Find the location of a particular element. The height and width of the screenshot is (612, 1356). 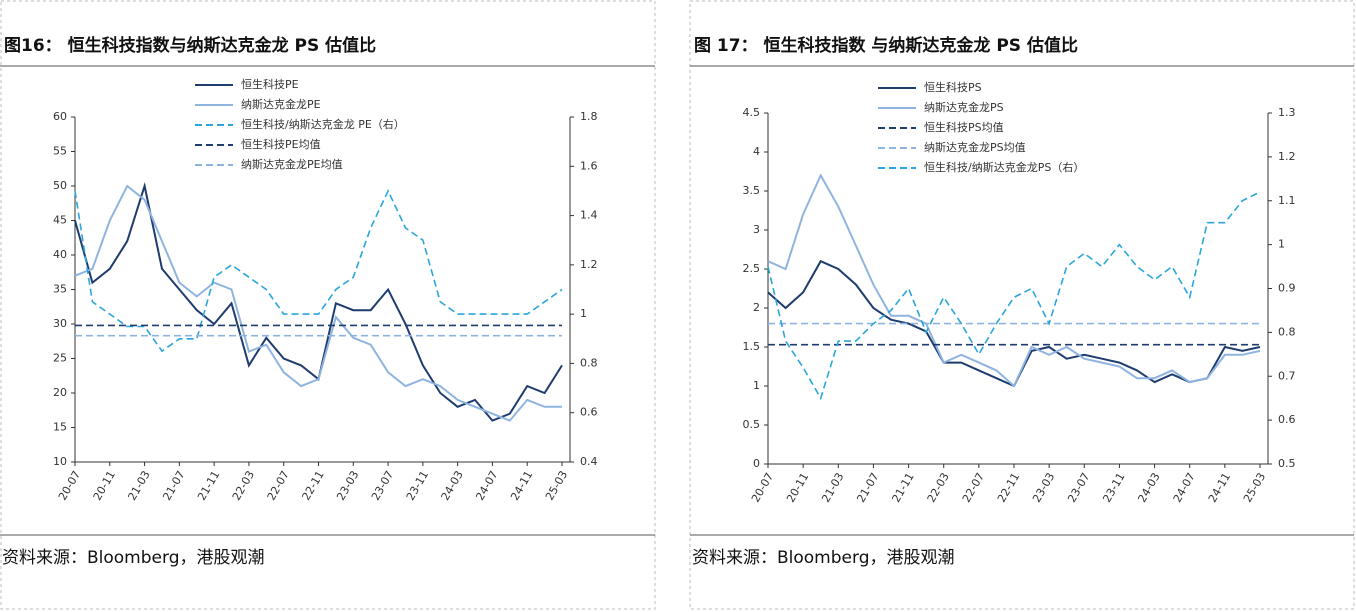

y2-tick-label: 0.5 is located at coordinates (1287, 463).